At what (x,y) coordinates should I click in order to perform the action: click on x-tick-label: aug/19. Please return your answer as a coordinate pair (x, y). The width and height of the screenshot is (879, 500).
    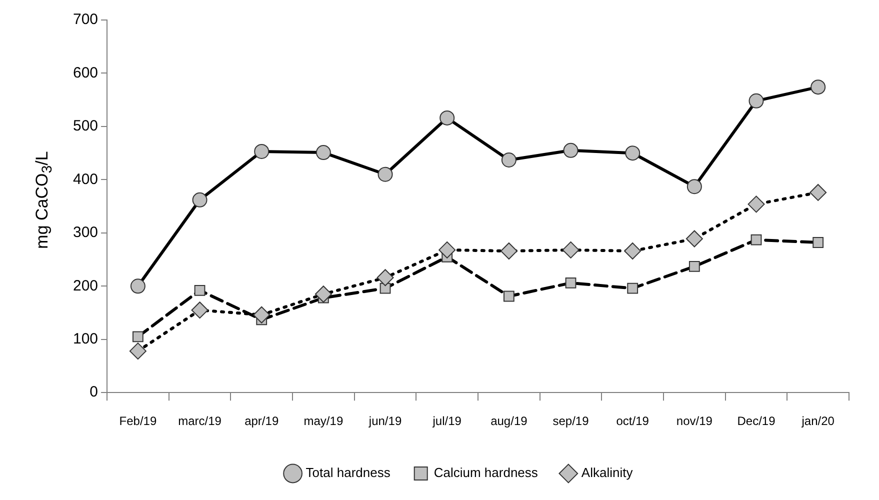
    Looking at the image, I should click on (509, 421).